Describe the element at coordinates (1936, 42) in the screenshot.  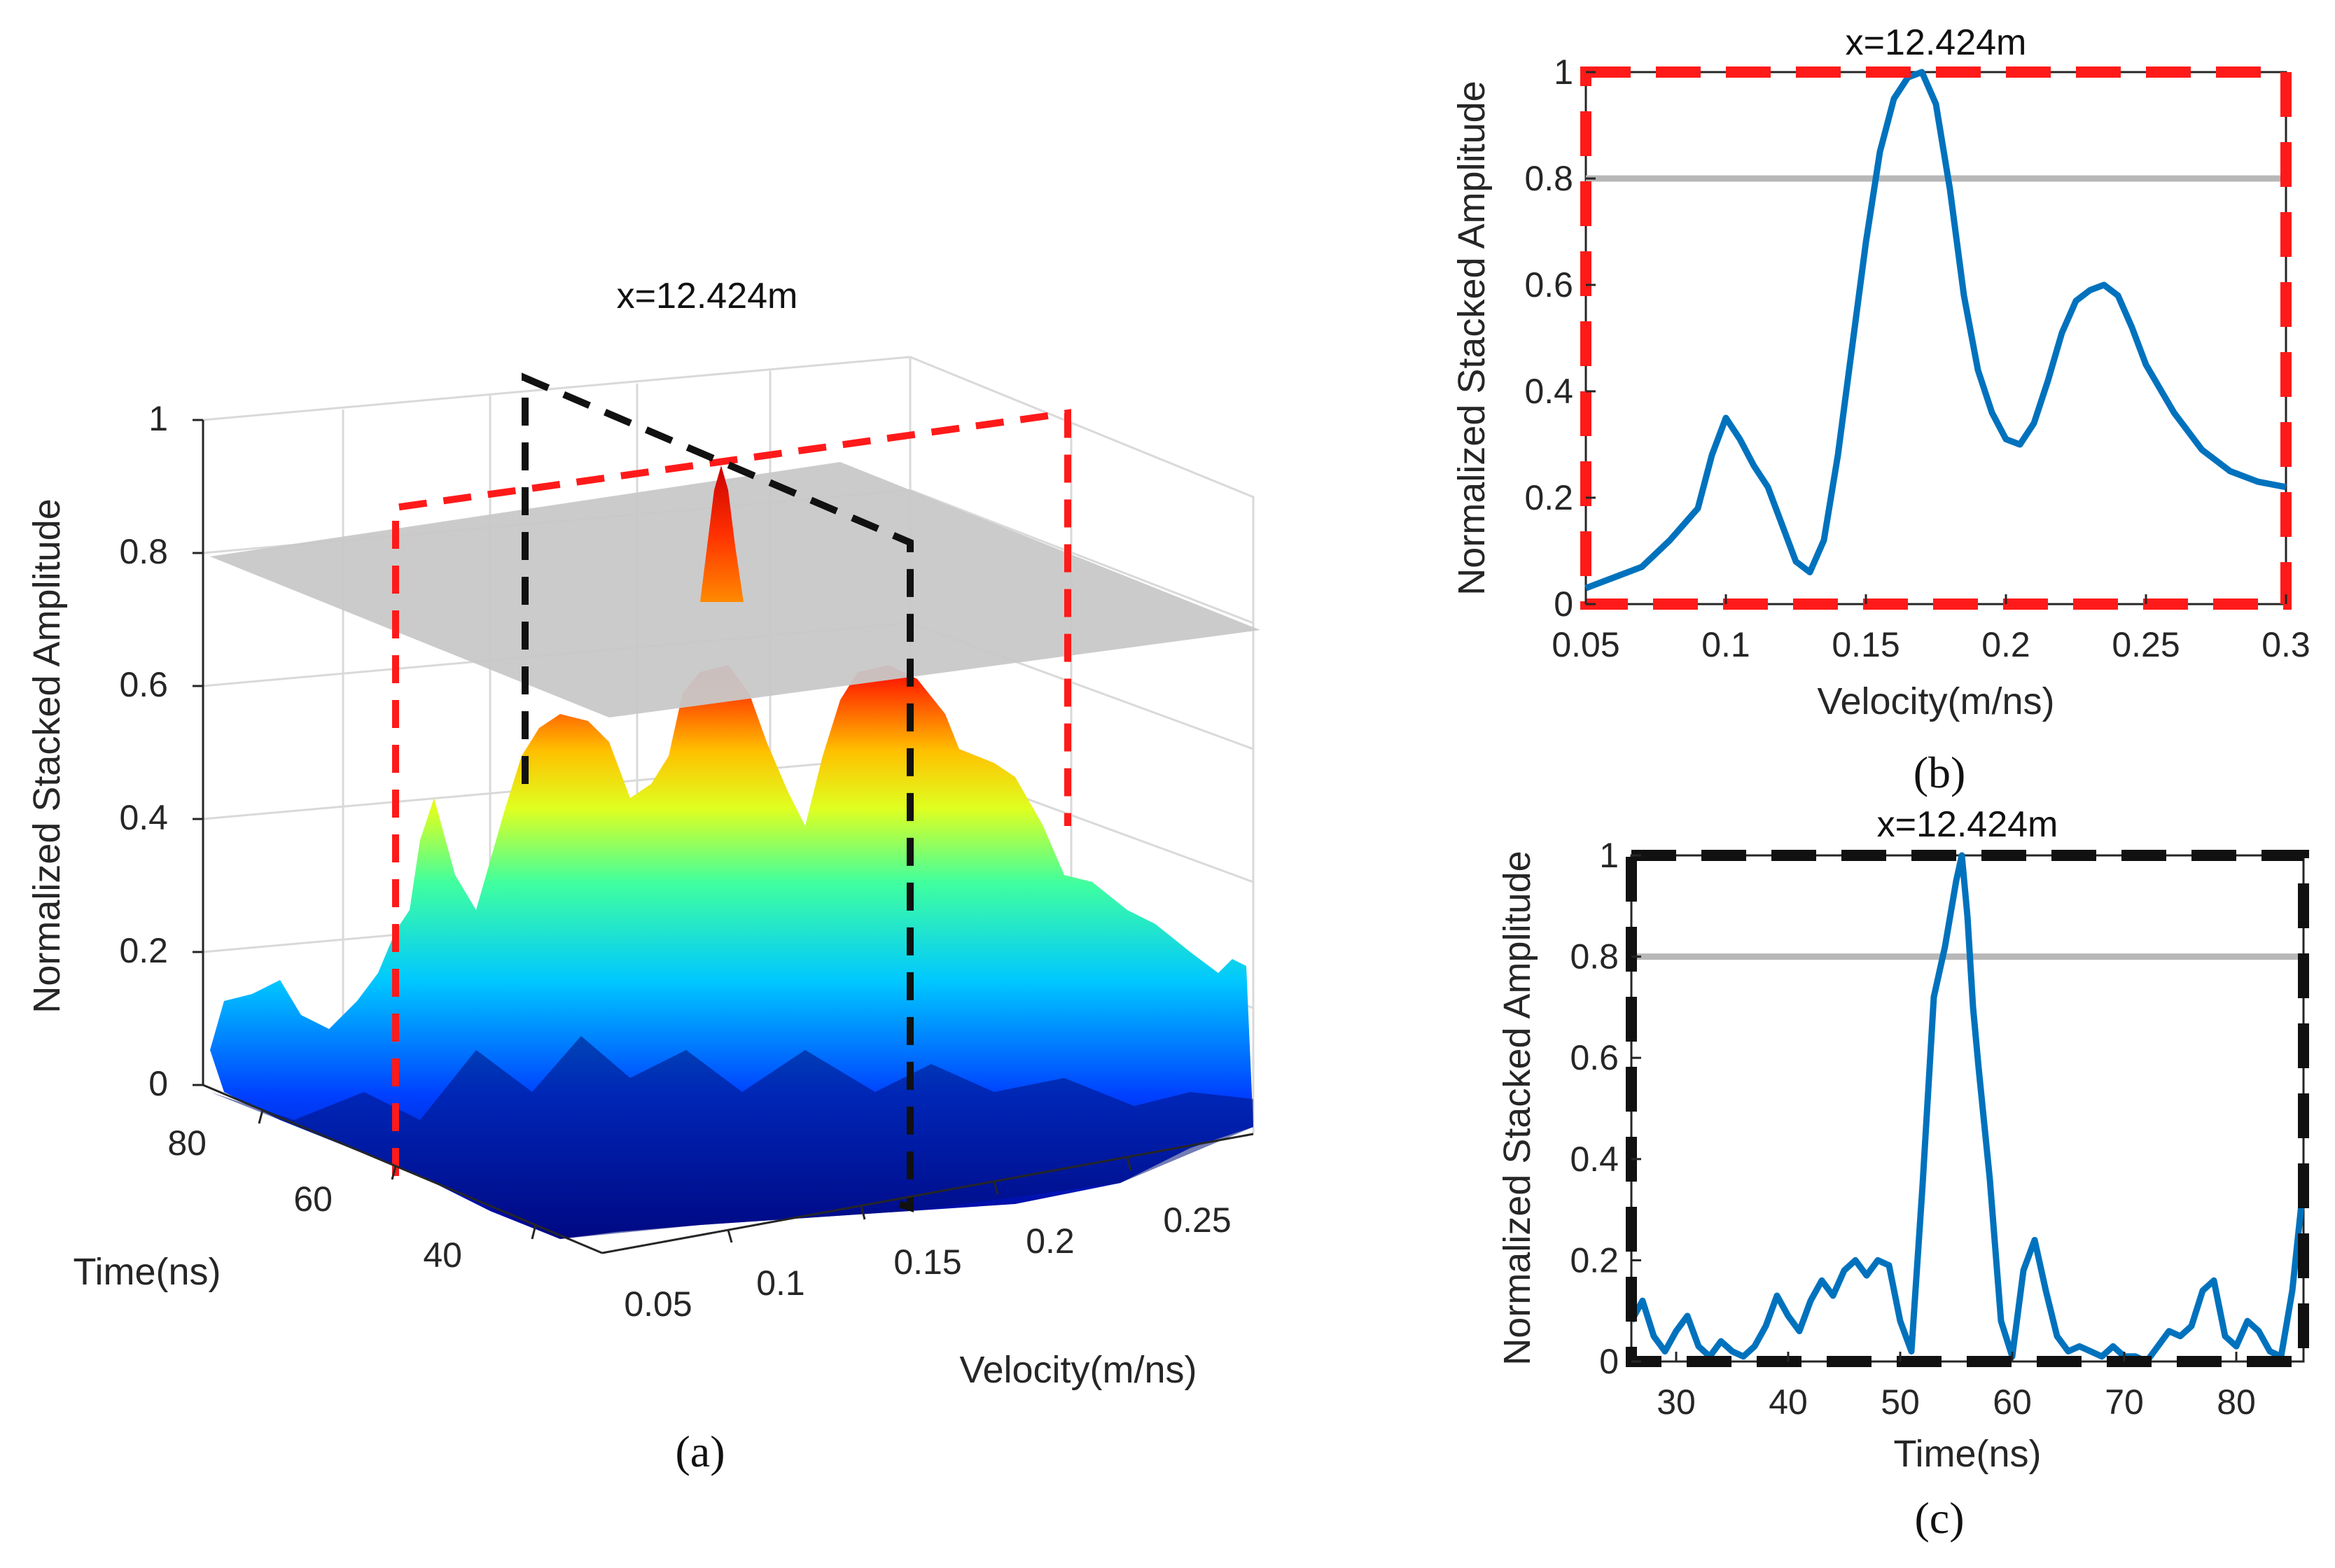
I see `panel-b-title: x=12.424m` at that location.